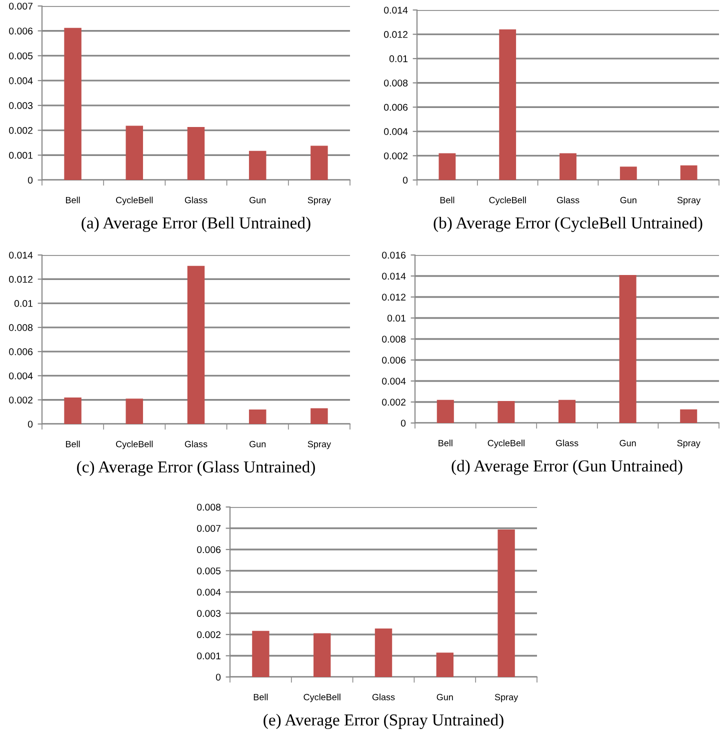  What do you see at coordinates (394, 255) in the screenshot?
I see `y-tick-label: 0.016` at bounding box center [394, 255].